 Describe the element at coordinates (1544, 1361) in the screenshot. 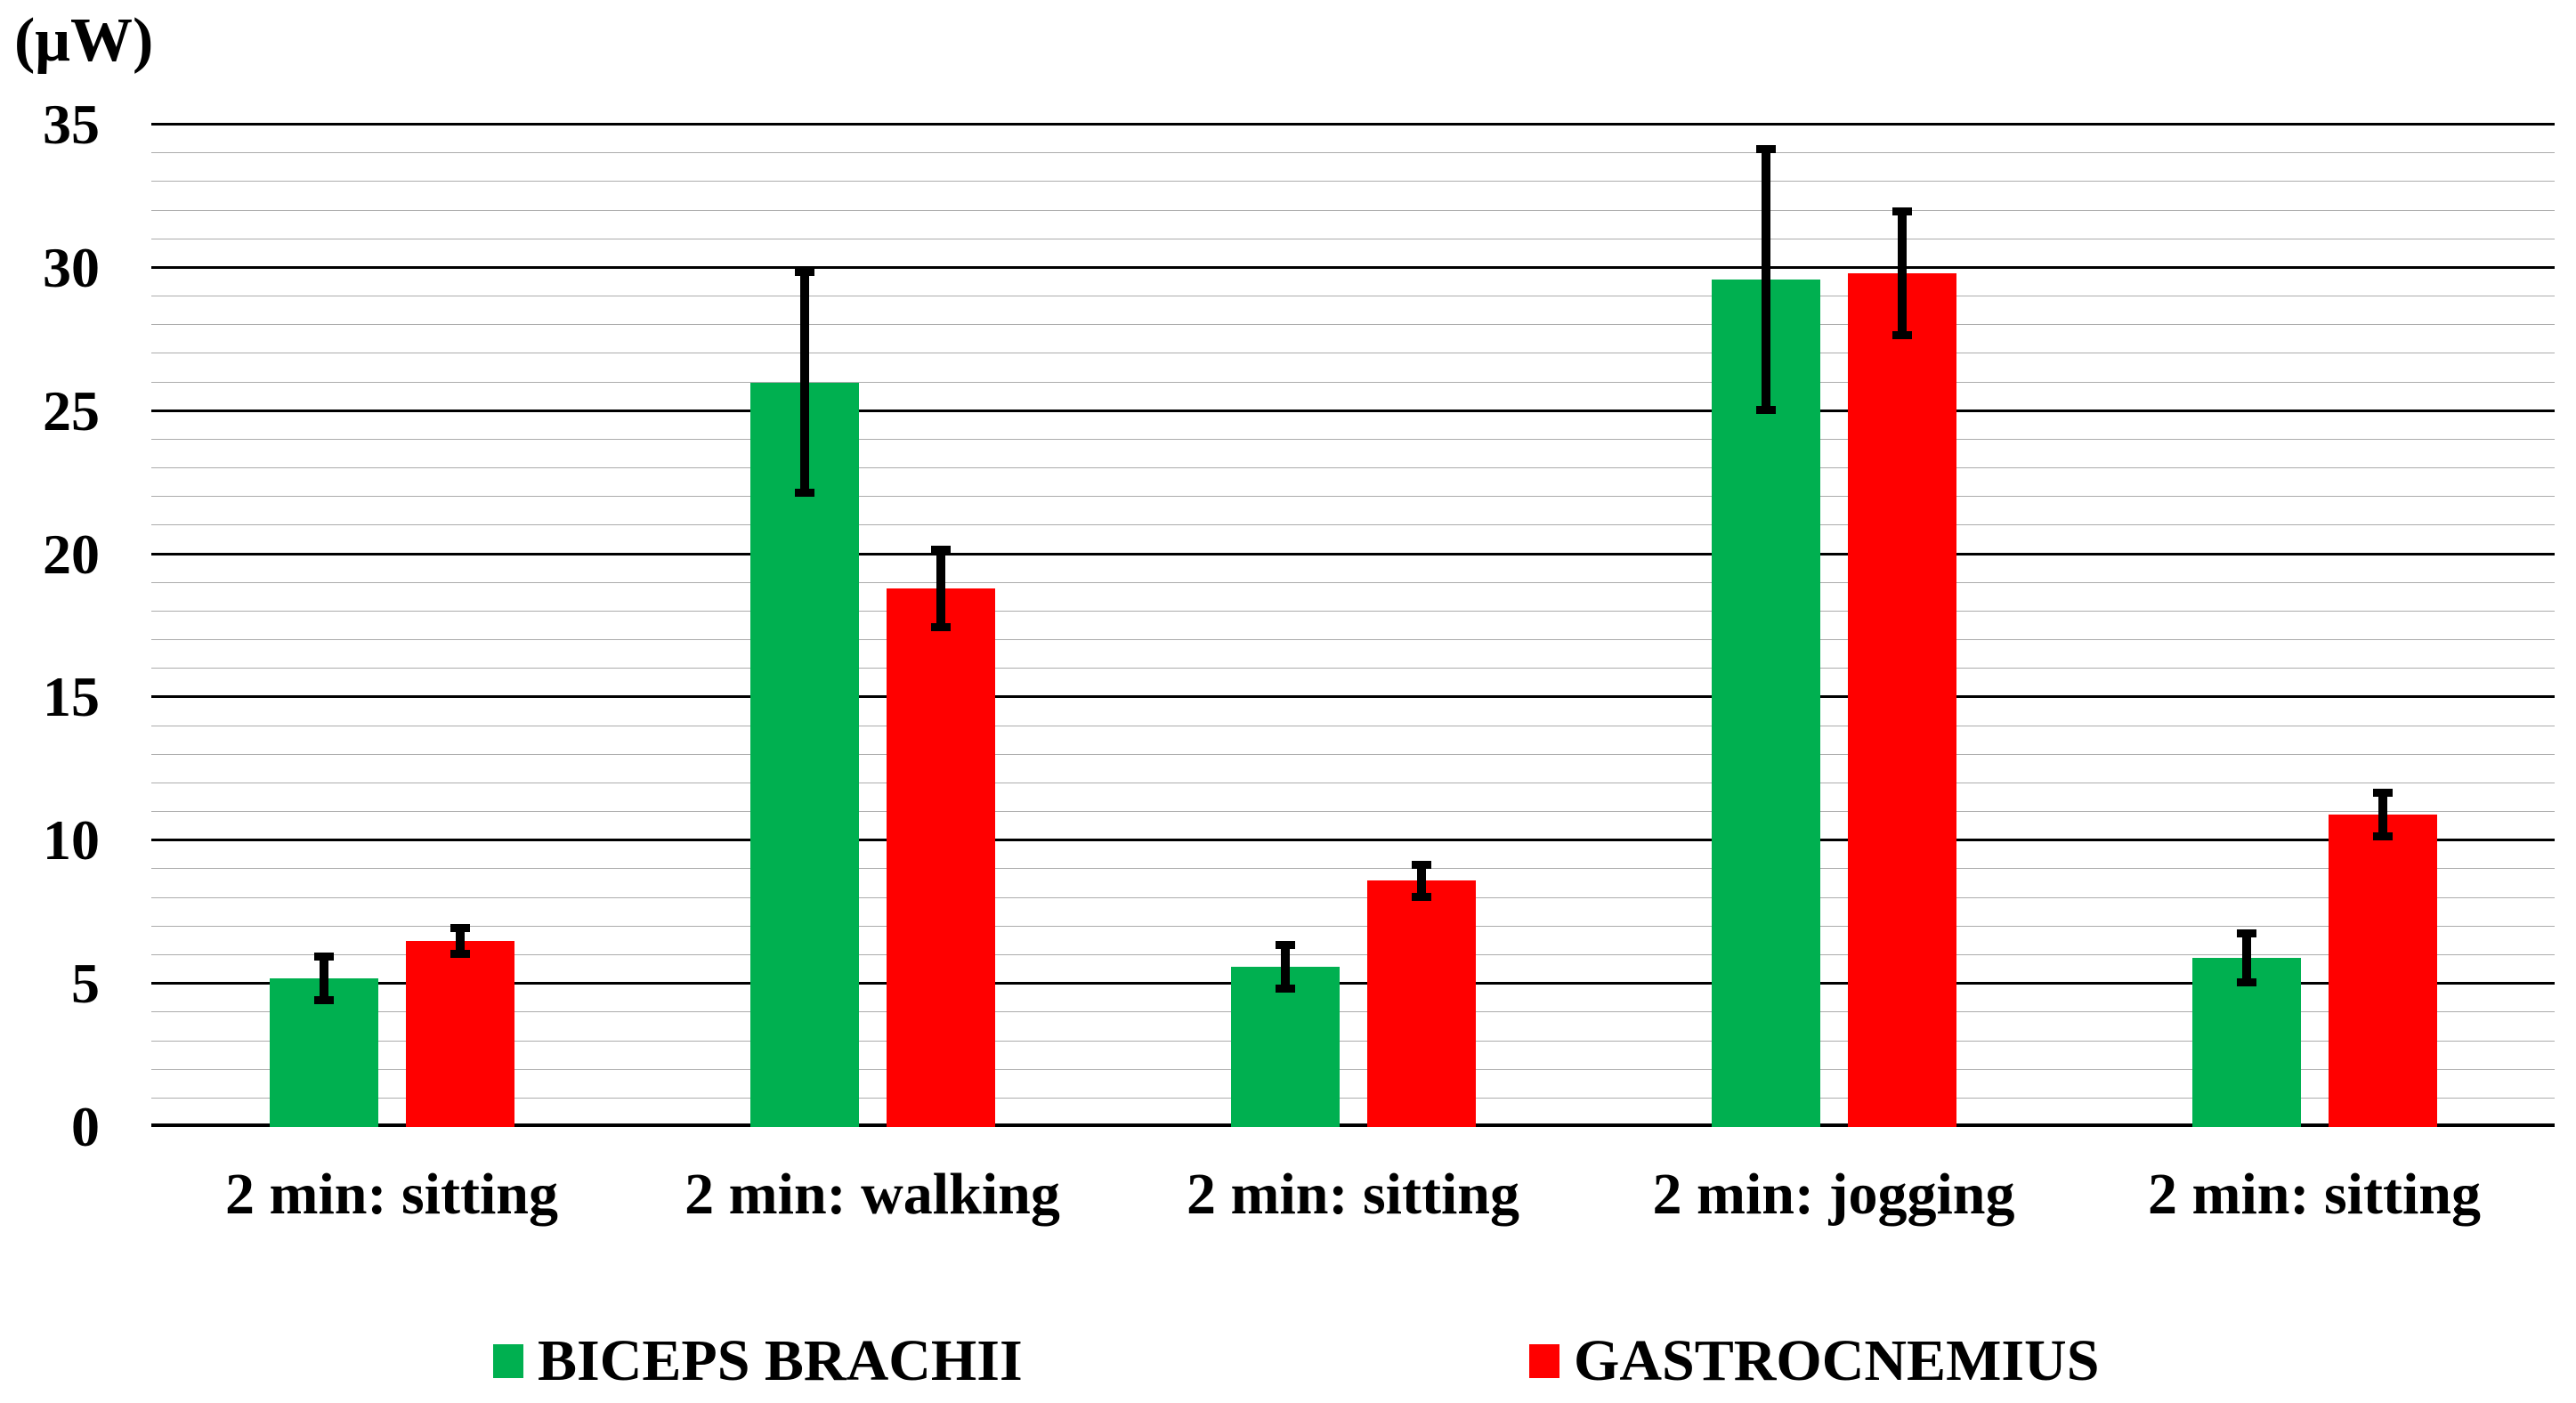

I see `legend-swatch-gastrocnemius` at that location.